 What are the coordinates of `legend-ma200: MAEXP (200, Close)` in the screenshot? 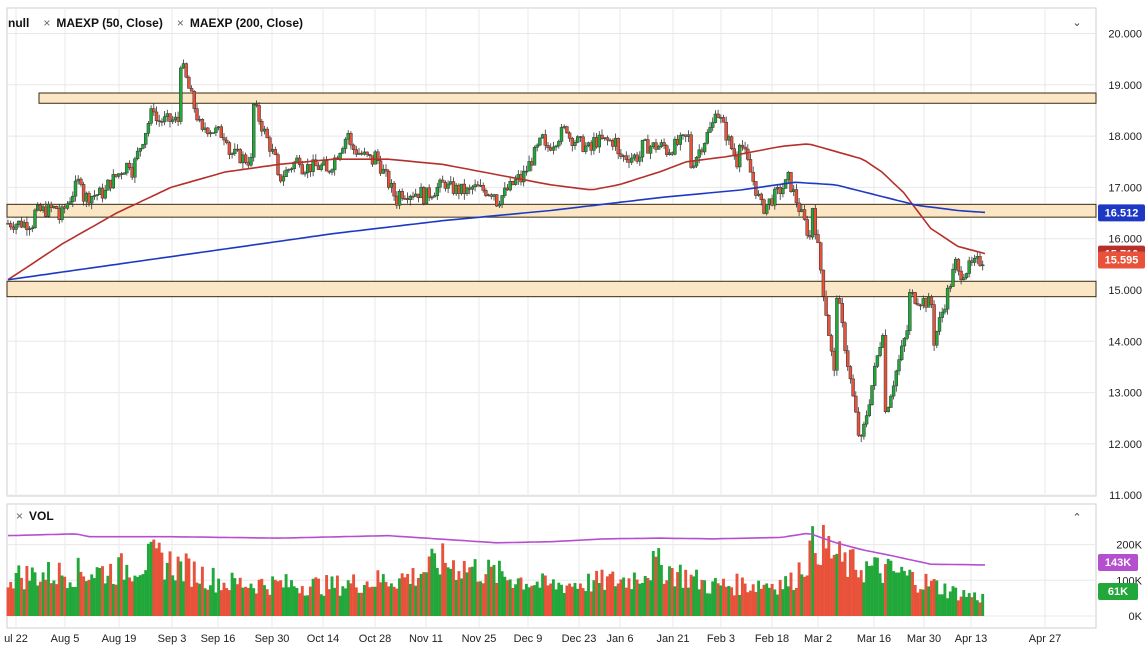 It's located at (246, 23).